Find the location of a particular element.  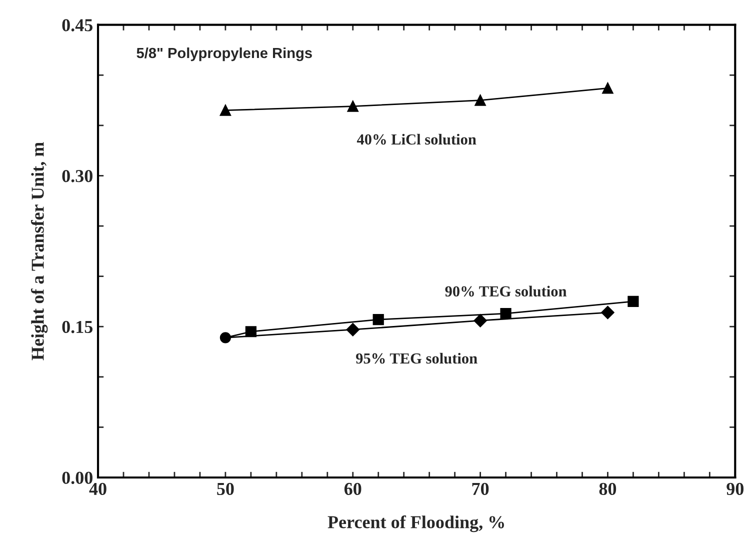

x-tick-label: 40 is located at coordinates (97, 489).